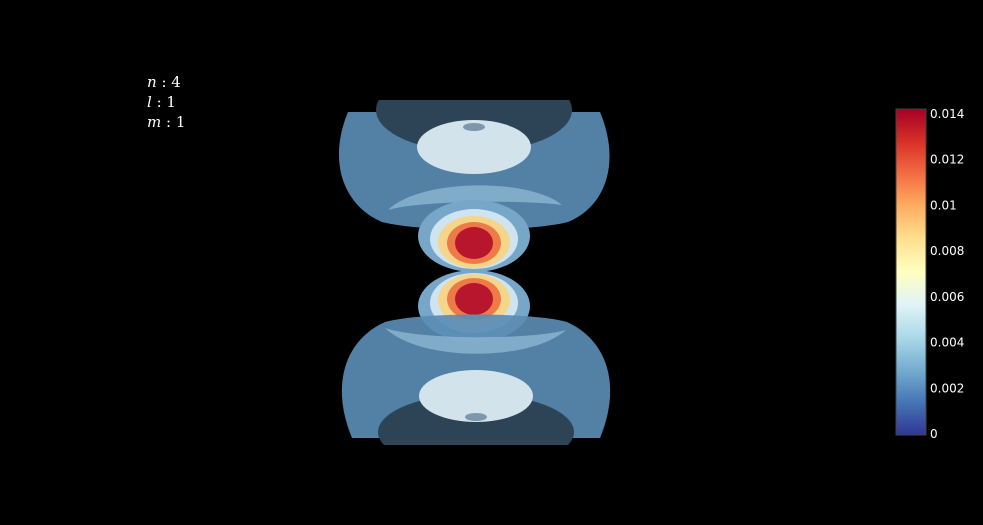  What do you see at coordinates (474, 299) in the screenshot?
I see `lower-core-center` at bounding box center [474, 299].